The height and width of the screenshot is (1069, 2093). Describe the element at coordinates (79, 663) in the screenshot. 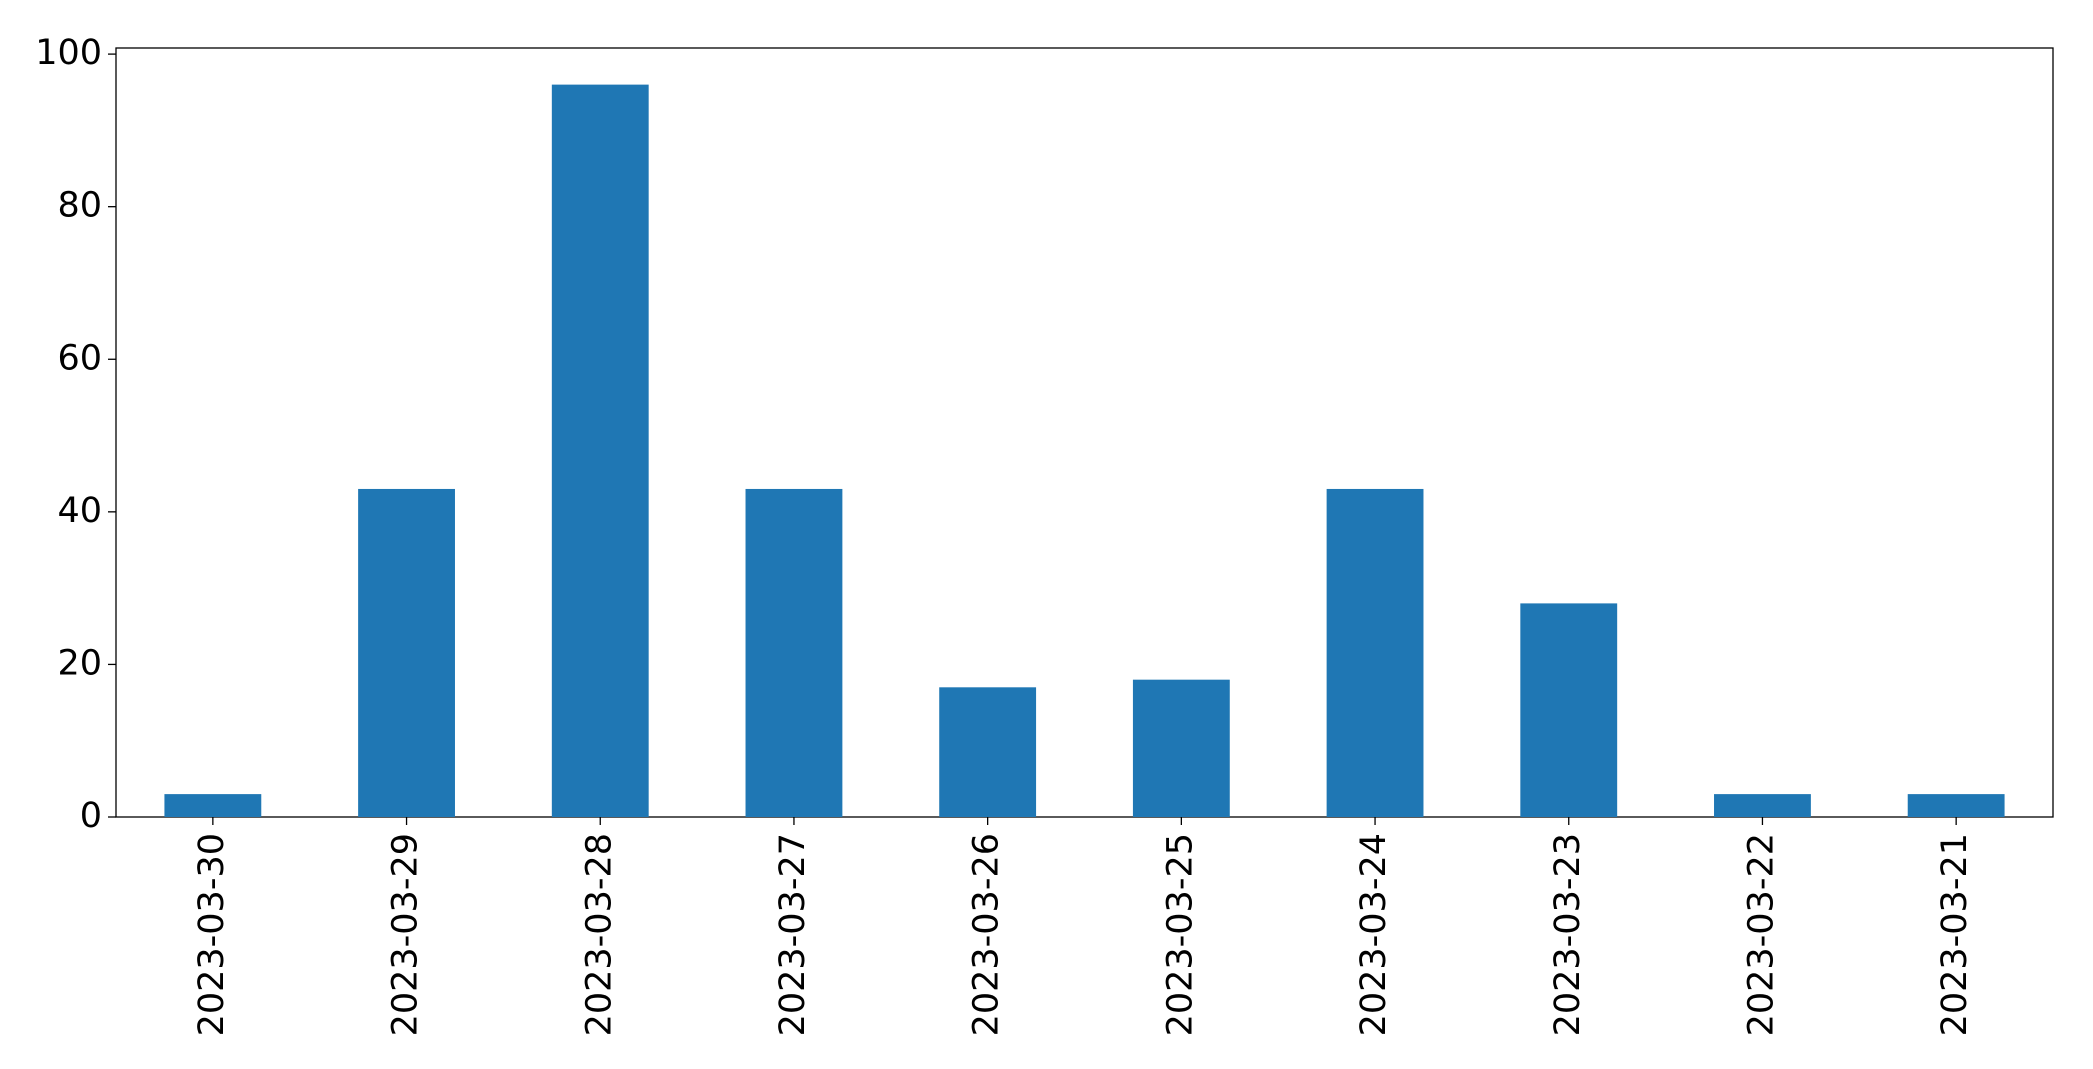

I see `y-tick-label: 20` at that location.